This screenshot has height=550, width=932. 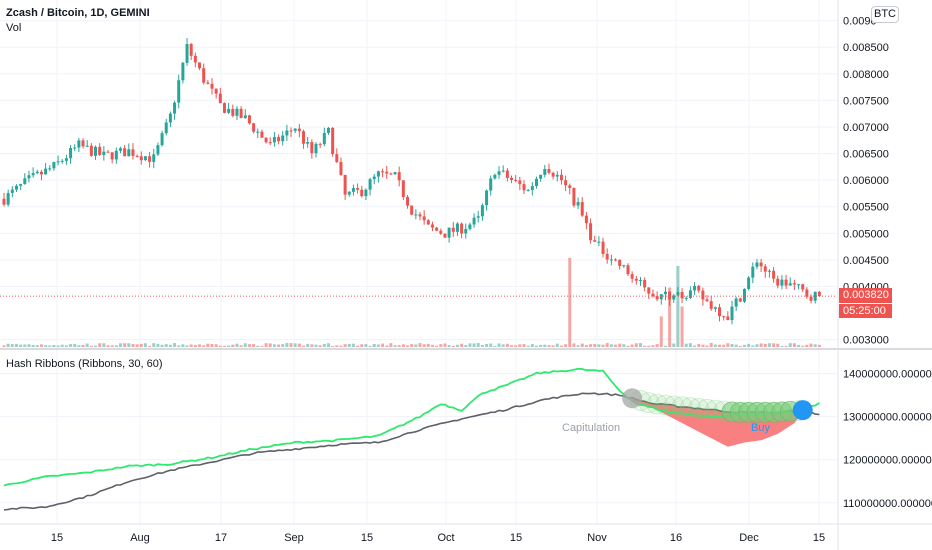 I want to click on time-tick-label: Aug, so click(x=140, y=538).